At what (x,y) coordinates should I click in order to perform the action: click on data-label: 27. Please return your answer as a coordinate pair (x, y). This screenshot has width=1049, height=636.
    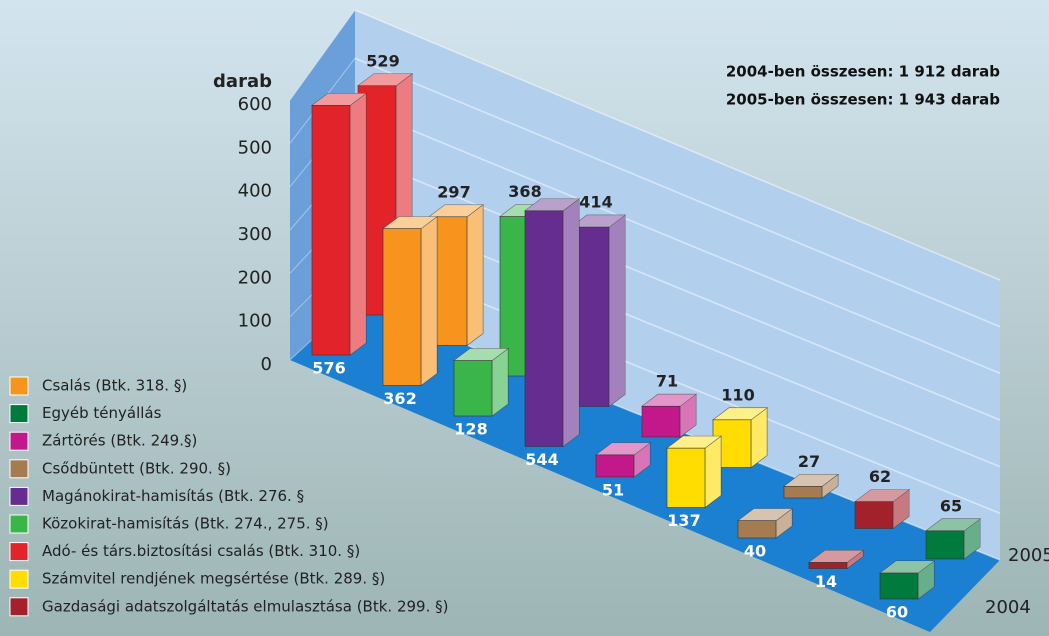
    Looking at the image, I should click on (809, 461).